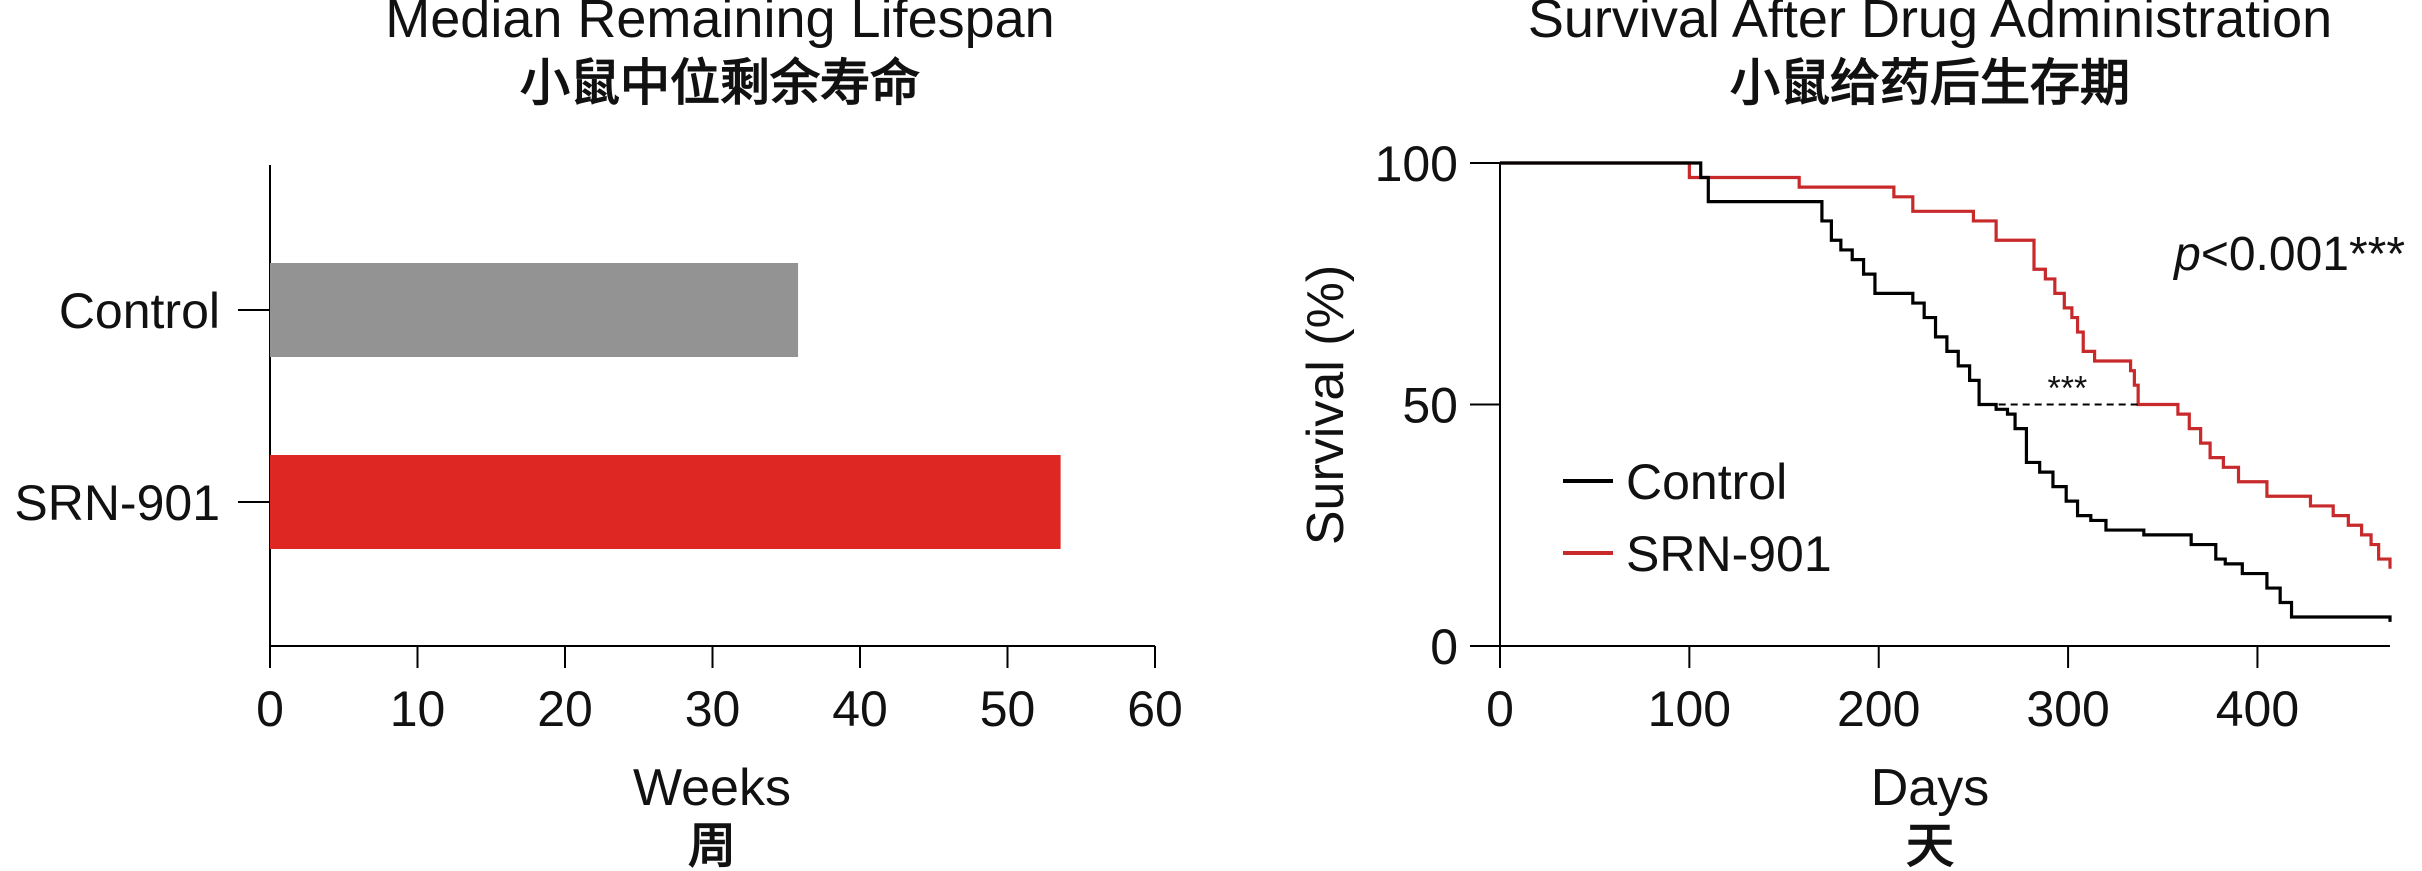 This screenshot has height=871, width=2422. What do you see at coordinates (2288, 254) in the screenshot?
I see `km-p-value-annotation: p<0.001***` at bounding box center [2288, 254].